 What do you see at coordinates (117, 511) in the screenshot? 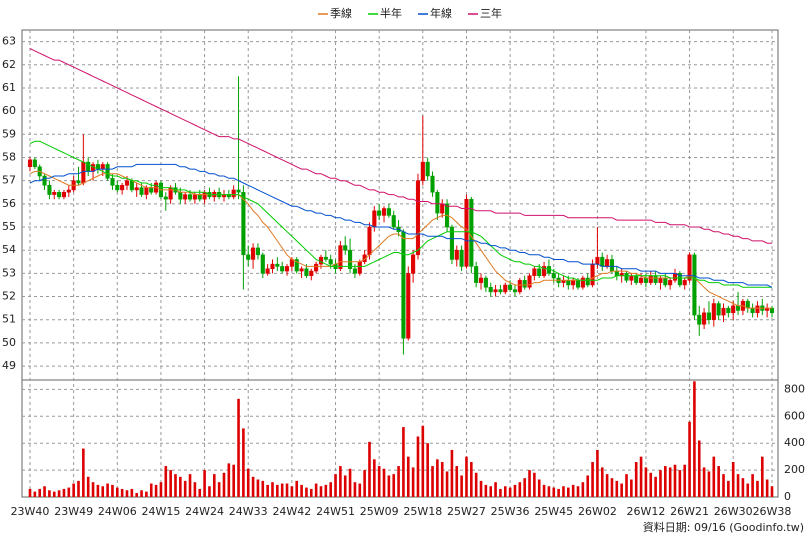
I see `x-tick-label: 24W06` at bounding box center [117, 511].